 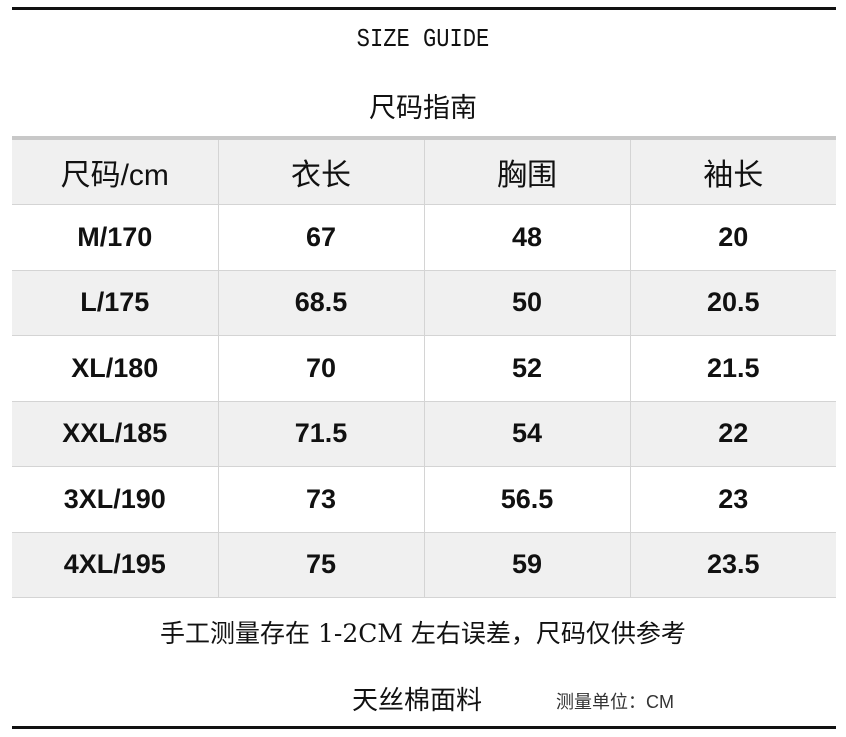 I want to click on table-row: L/175 68.5 50 20.5, so click(x=424, y=303).